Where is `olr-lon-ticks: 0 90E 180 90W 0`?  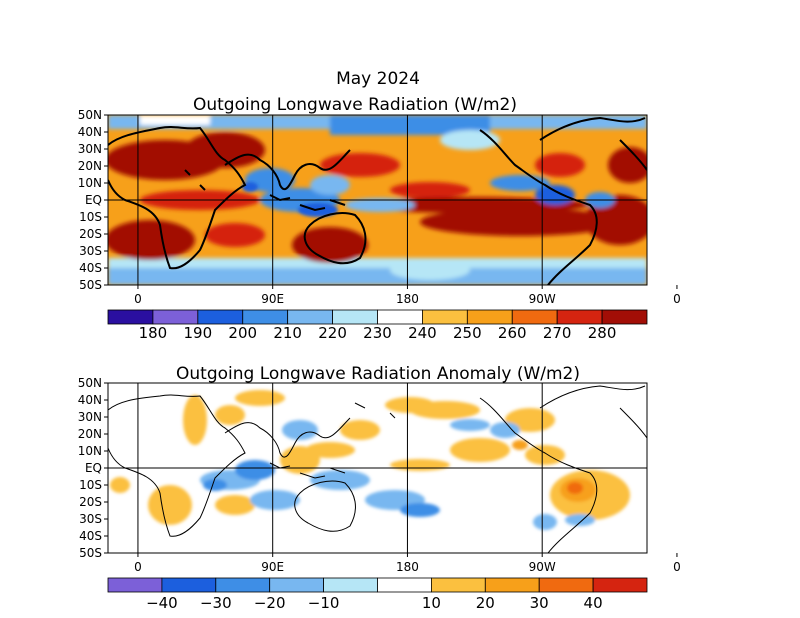 olr-lon-ticks: 0 90E 180 90W 0 is located at coordinates (407, 295).